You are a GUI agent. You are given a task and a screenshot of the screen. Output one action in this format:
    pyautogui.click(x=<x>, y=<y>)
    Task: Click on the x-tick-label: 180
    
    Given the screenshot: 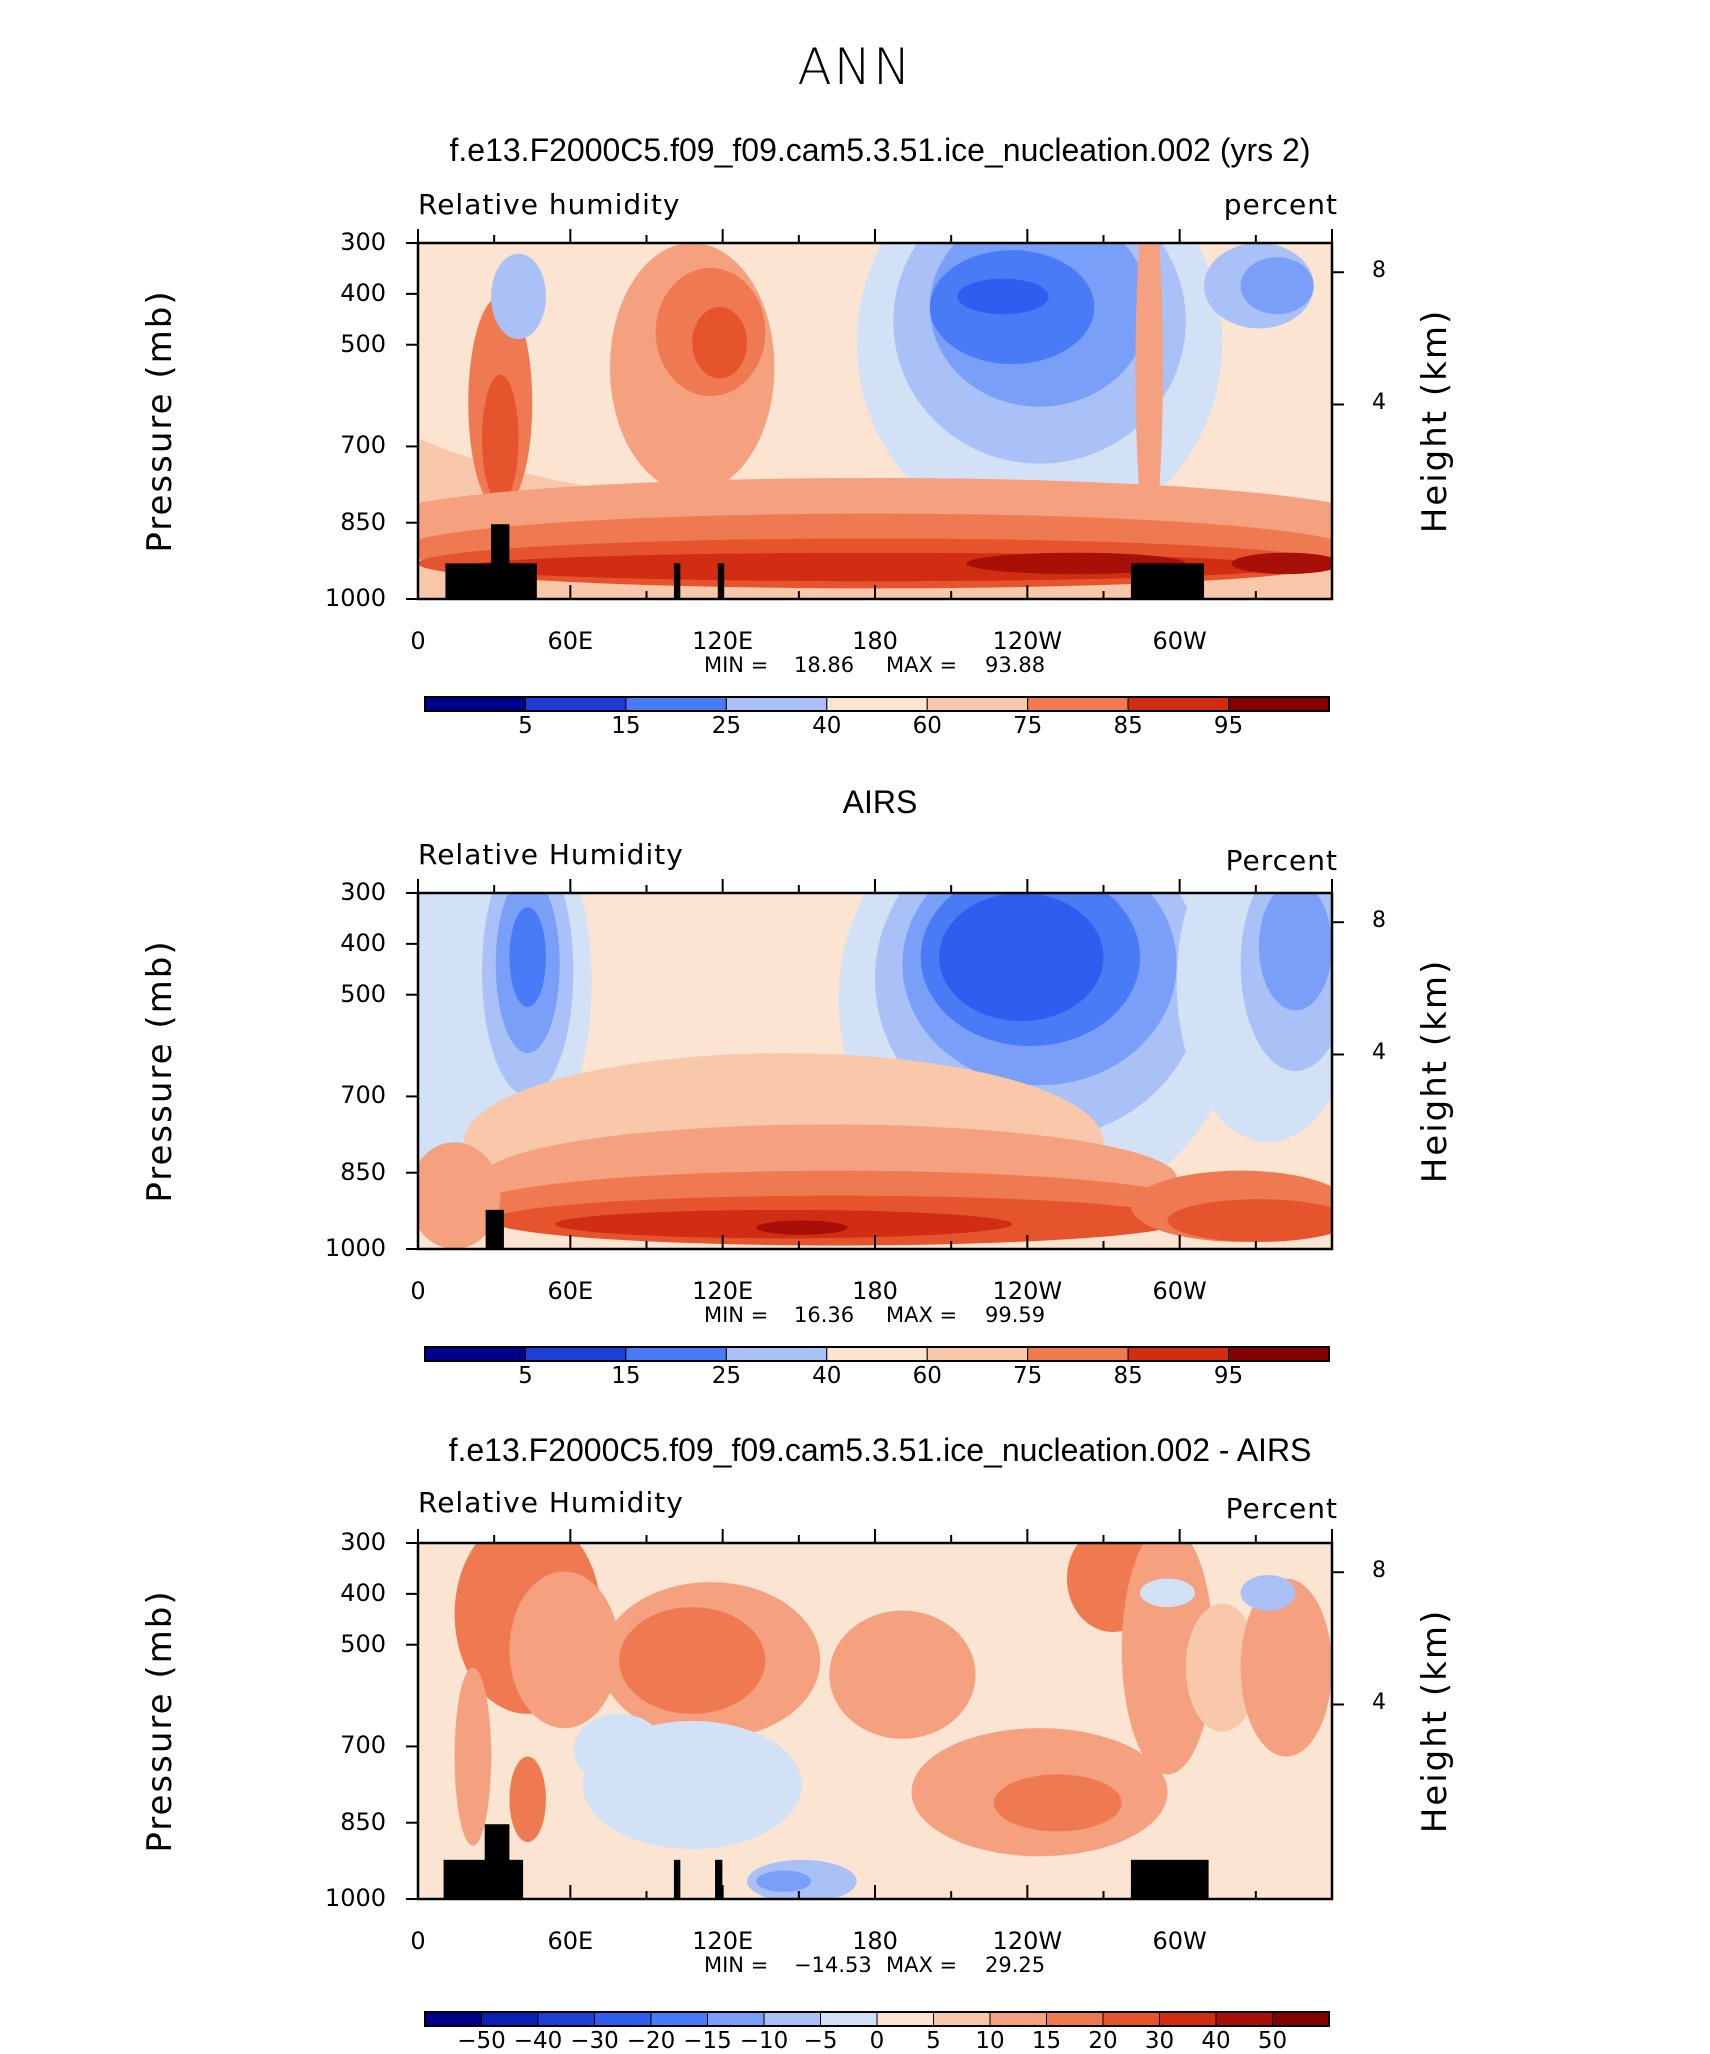 What is the action you would take?
    pyautogui.click(x=875, y=1291)
    